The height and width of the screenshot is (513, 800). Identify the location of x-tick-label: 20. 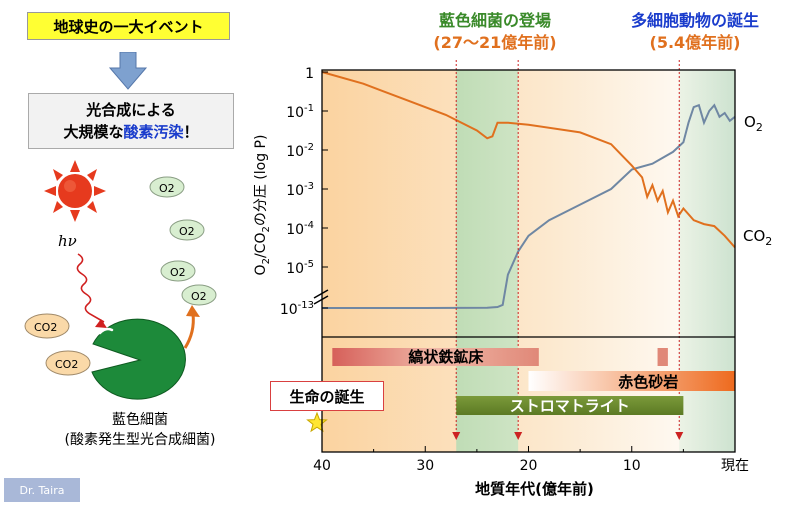
(529, 466).